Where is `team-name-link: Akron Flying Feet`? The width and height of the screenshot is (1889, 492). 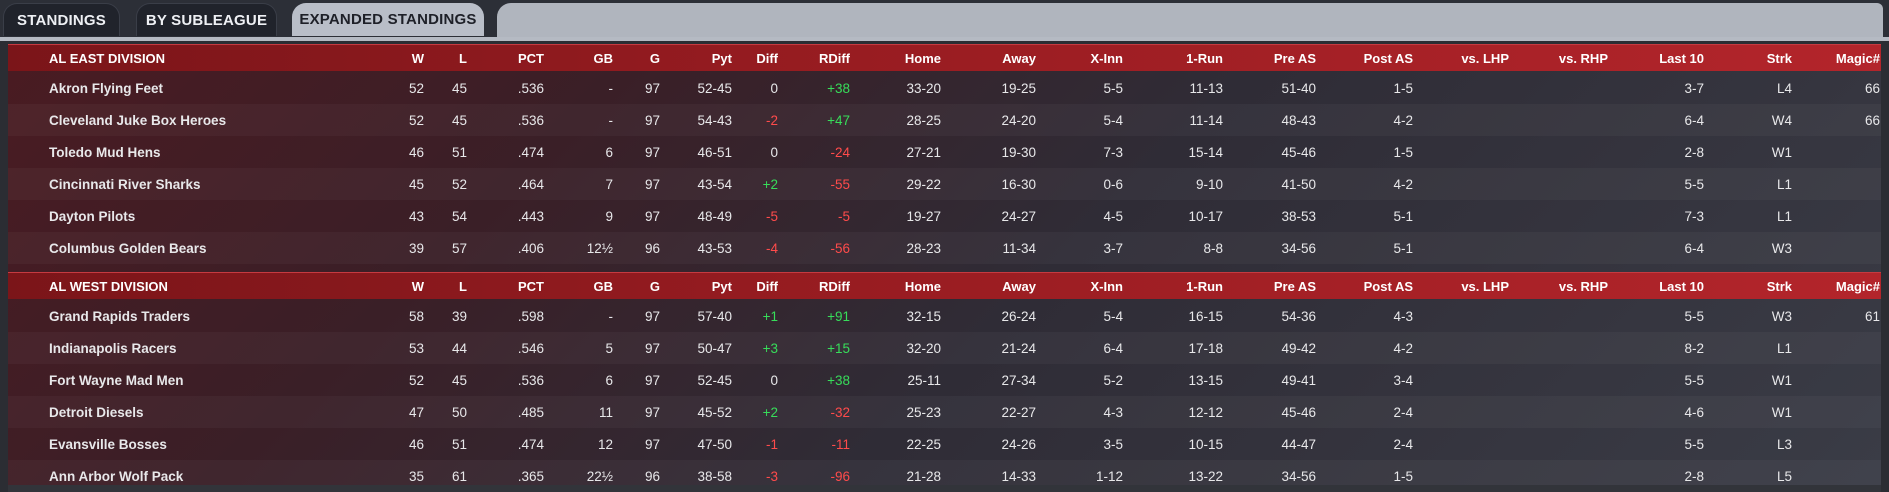
team-name-link: Akron Flying Feet is located at coordinates (106, 88).